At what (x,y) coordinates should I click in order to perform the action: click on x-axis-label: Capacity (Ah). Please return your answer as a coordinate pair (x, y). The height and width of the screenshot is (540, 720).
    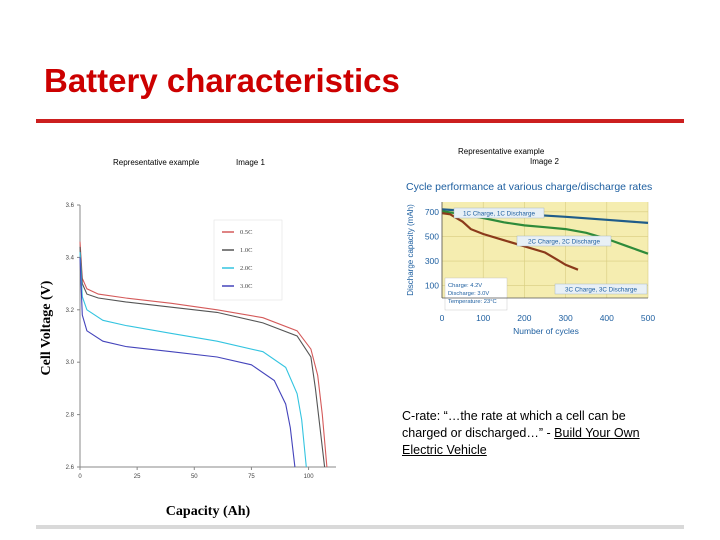
    Looking at the image, I should click on (208, 511).